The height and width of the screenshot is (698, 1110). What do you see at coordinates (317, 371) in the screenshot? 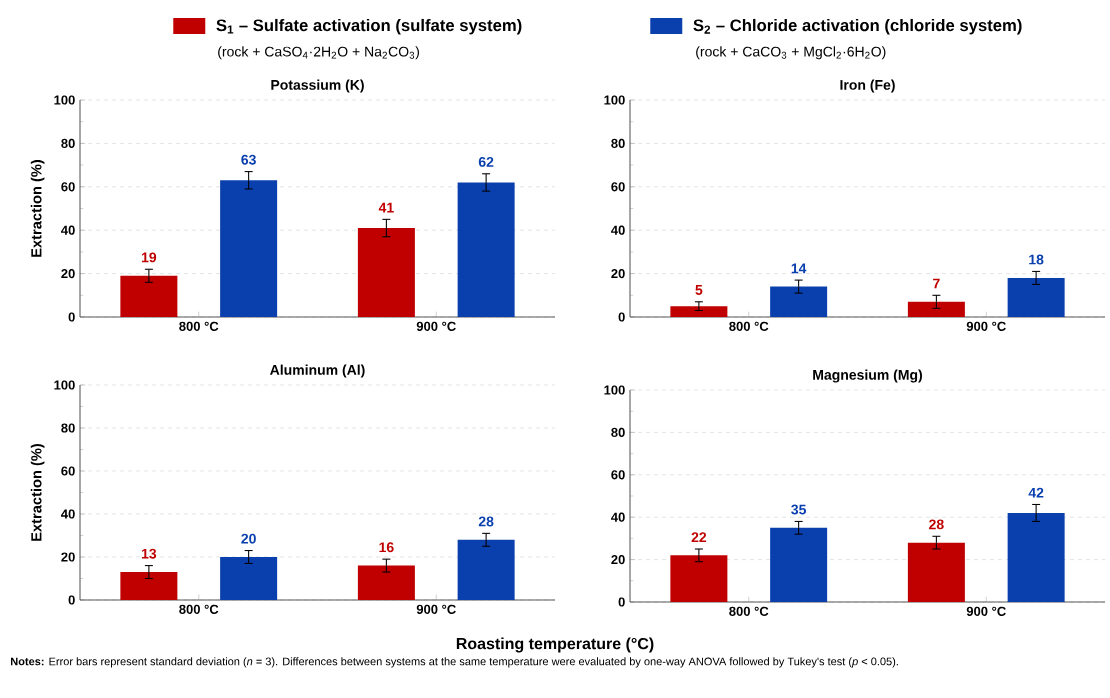
I see `chart-title: Aluminum (Al)` at bounding box center [317, 371].